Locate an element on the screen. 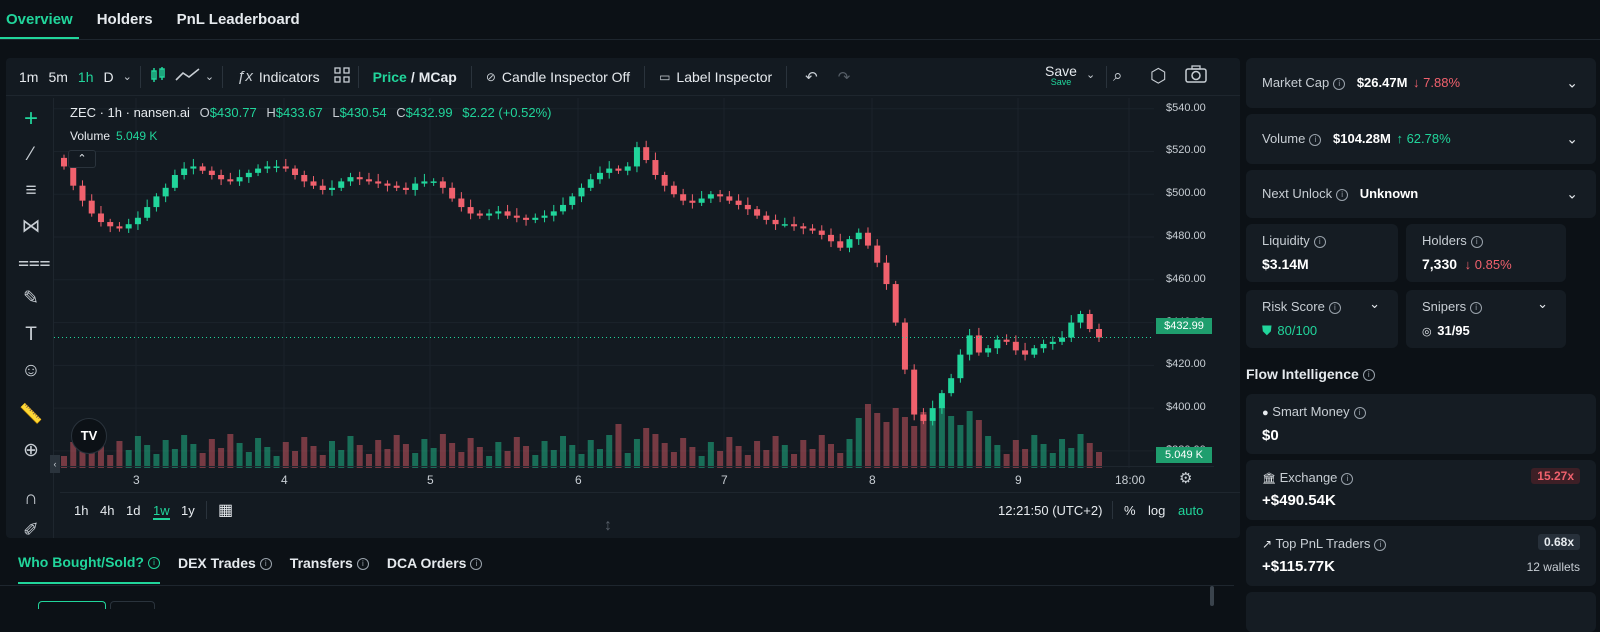 Image resolution: width=1600 pixels, height=632 pixels. pane-collapse-handle: ‹ is located at coordinates (55, 464).